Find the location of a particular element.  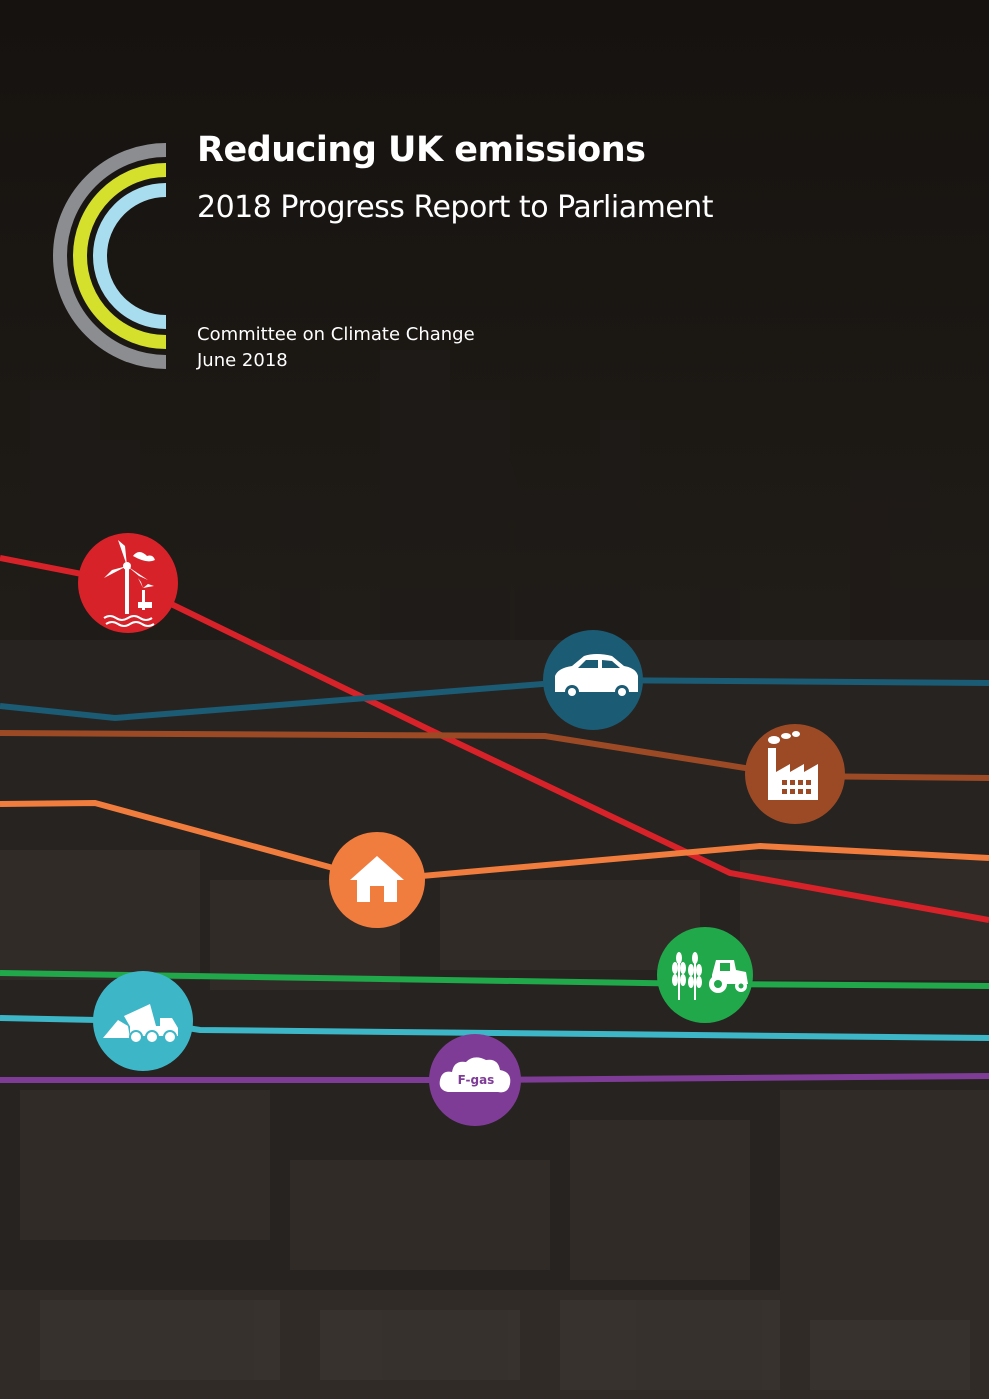

house-icon is located at coordinates (377, 880).